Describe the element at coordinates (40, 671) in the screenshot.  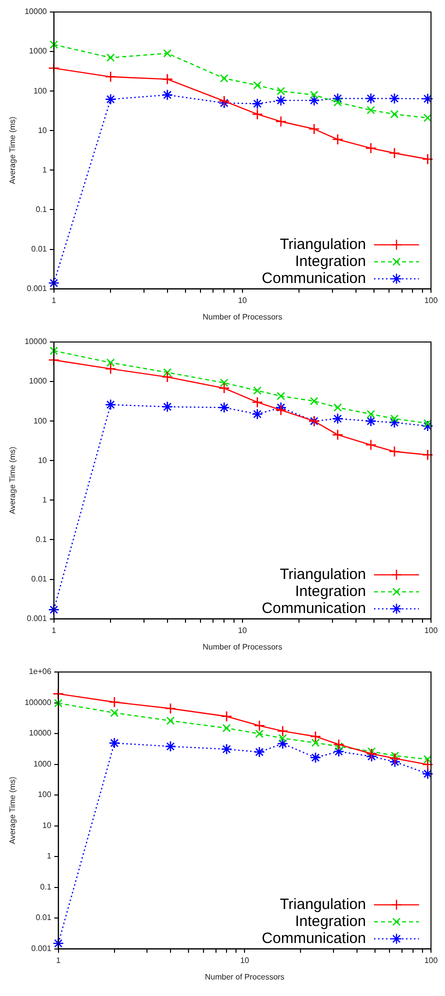
I see `y-tick-label: 1e+06` at that location.